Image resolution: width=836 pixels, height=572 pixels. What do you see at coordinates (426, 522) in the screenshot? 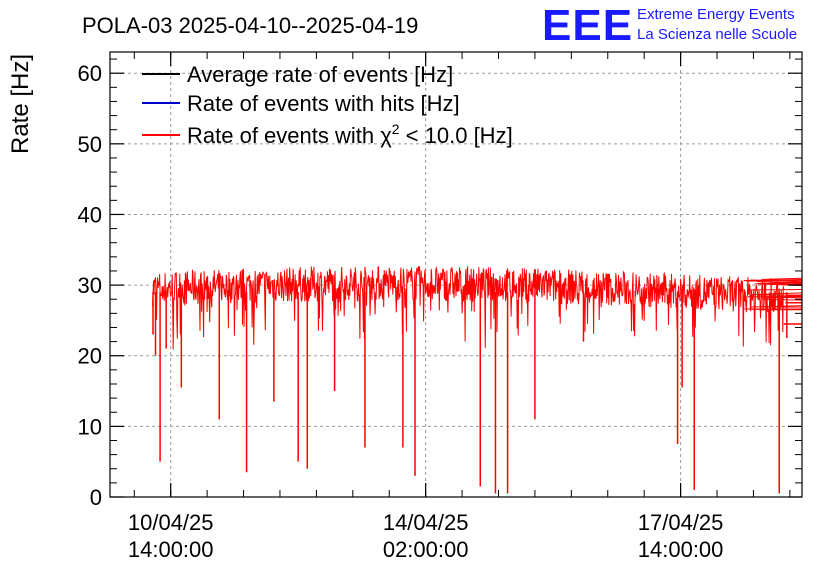
I see `x-tick-date-label: 14/04/25` at bounding box center [426, 522].